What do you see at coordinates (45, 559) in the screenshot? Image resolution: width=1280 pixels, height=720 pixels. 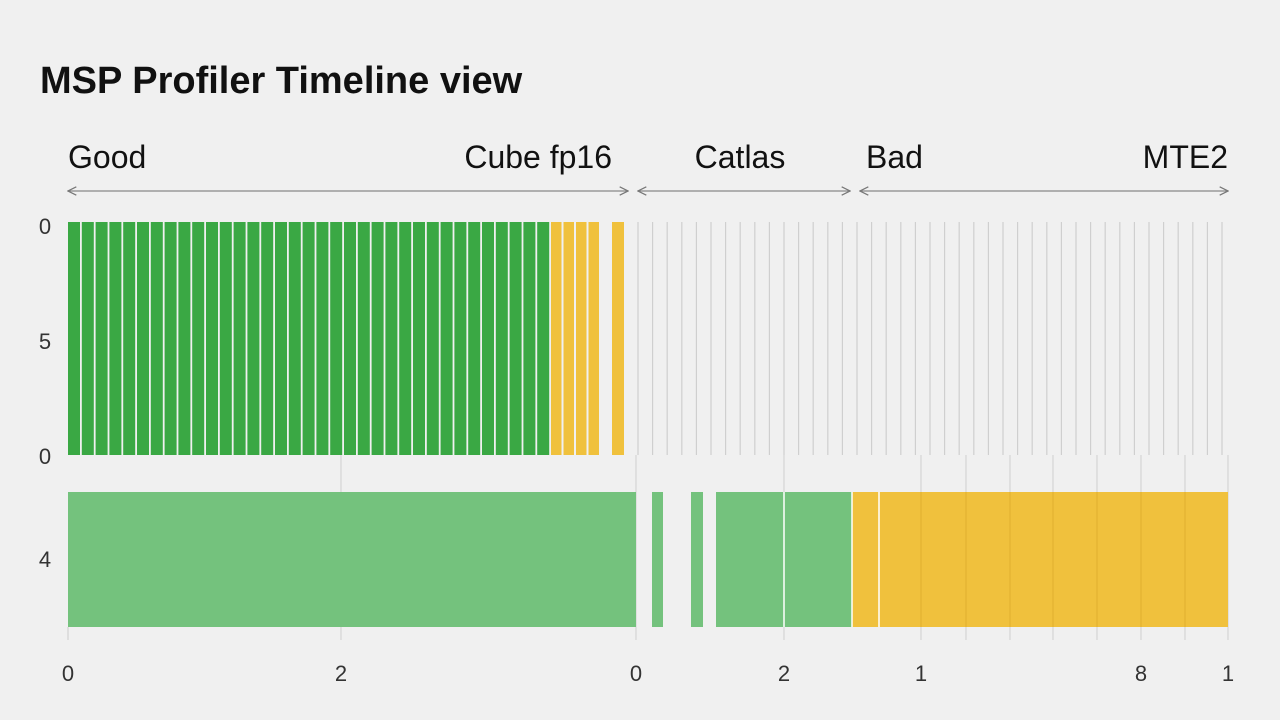 I see `y-label: 4` at bounding box center [45, 559].